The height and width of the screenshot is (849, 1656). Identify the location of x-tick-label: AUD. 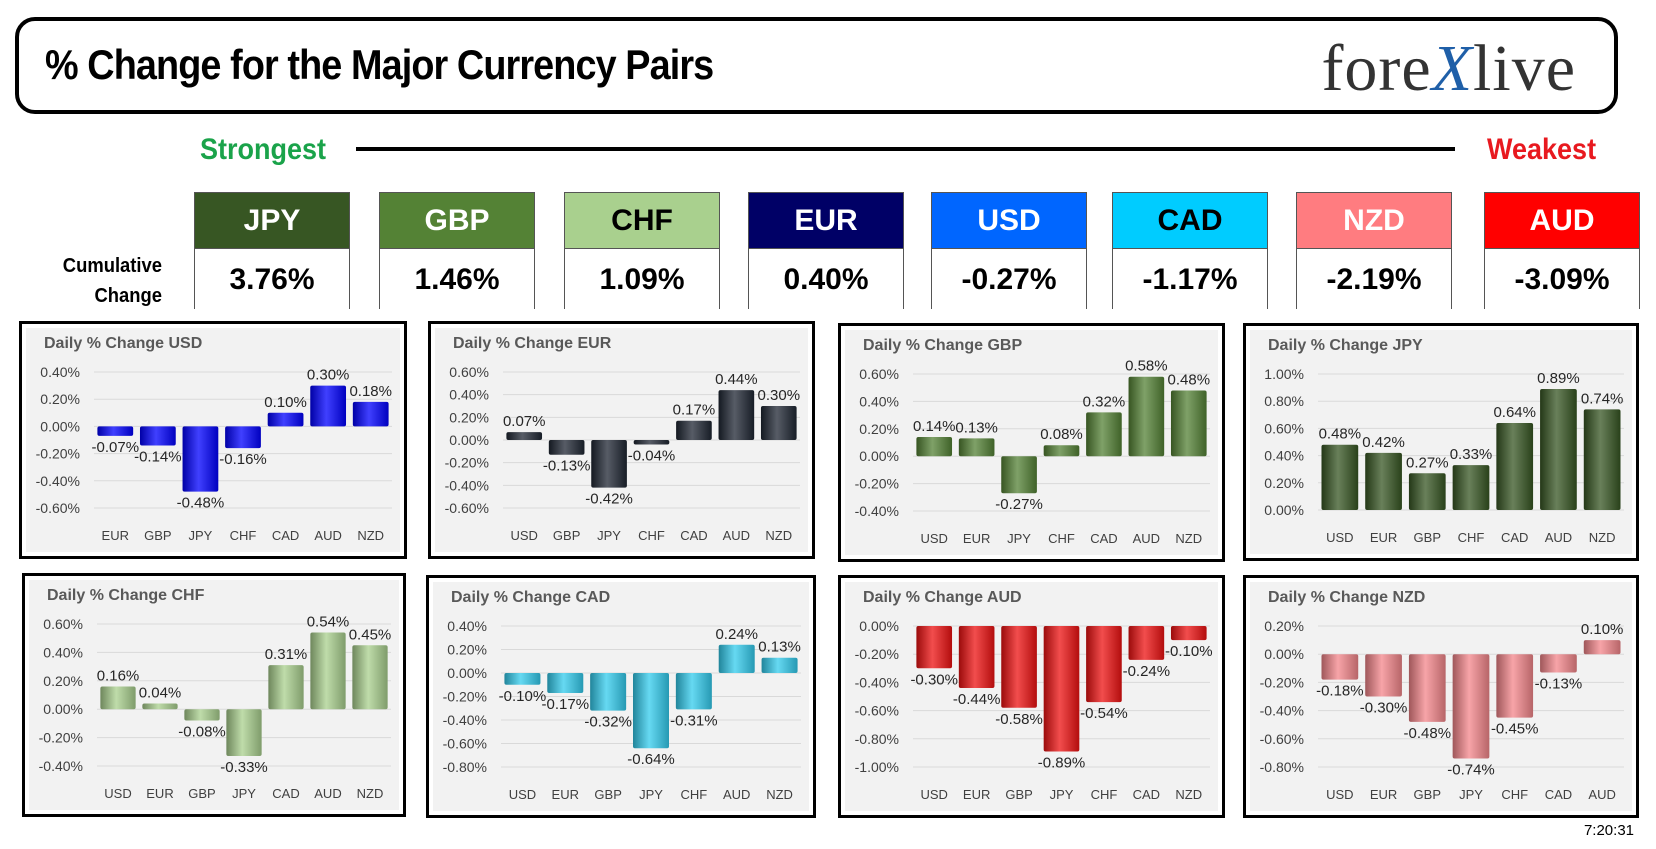
(327, 535).